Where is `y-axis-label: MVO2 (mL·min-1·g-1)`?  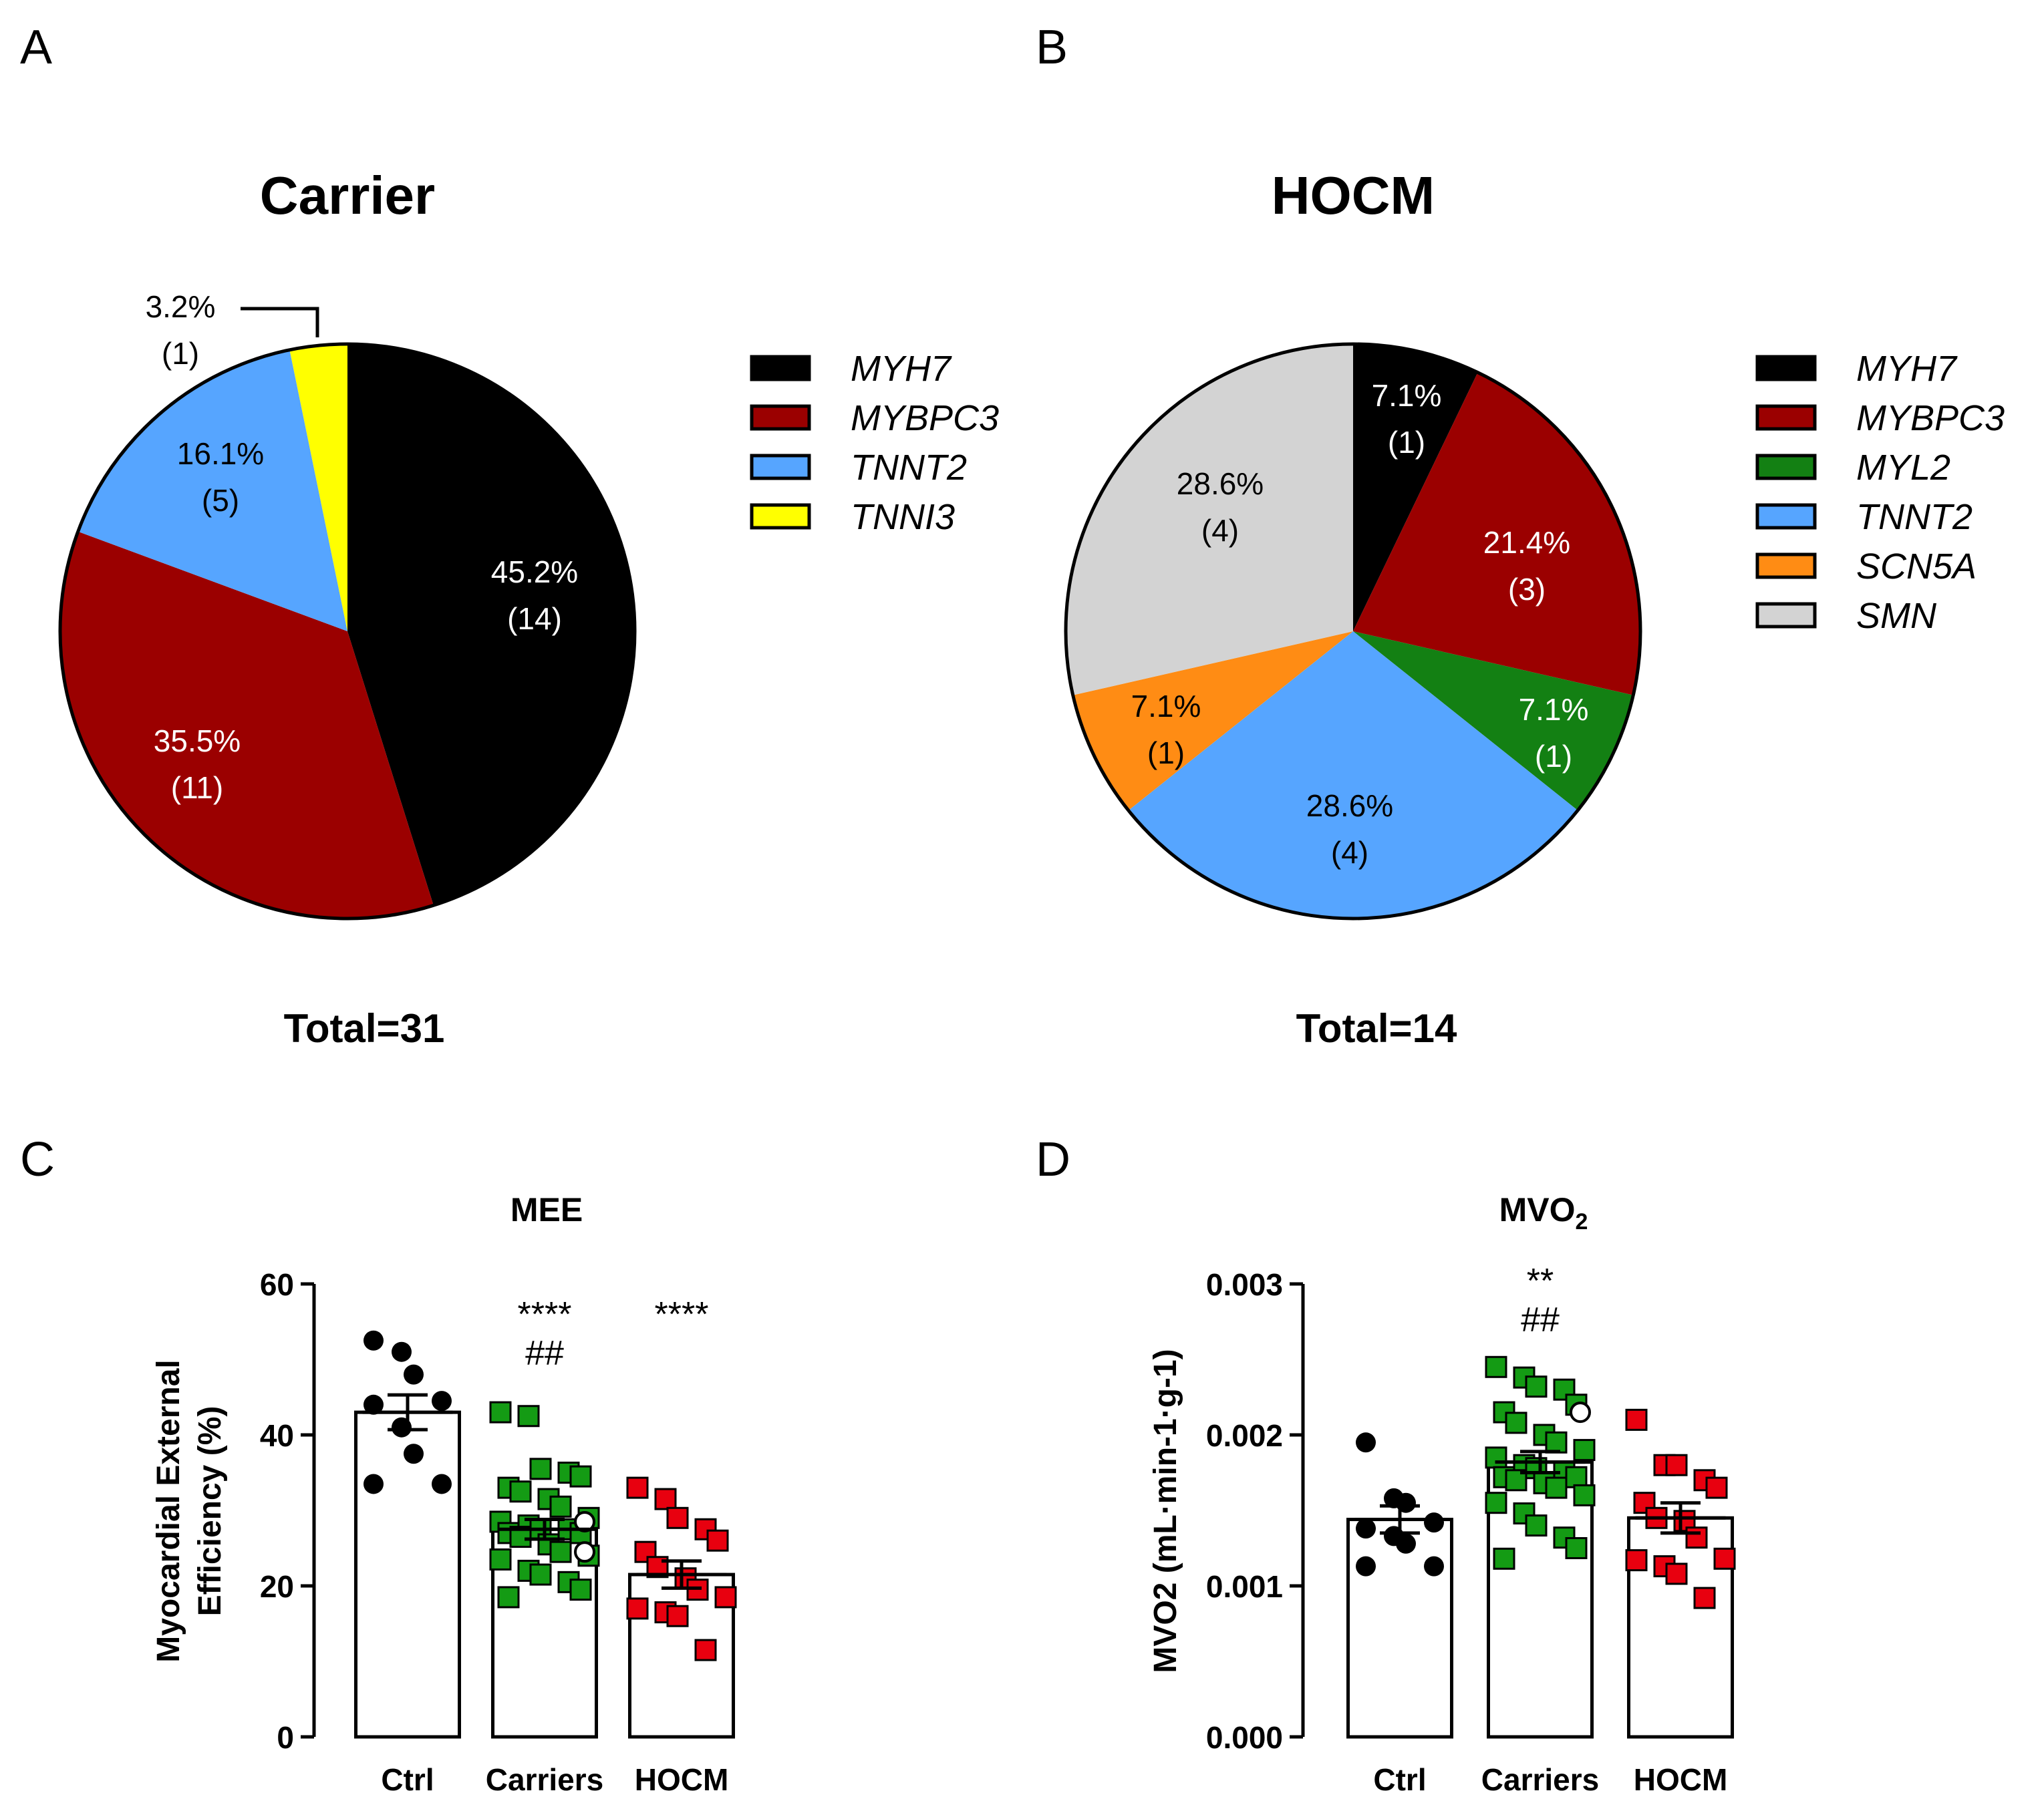
y-axis-label: MVO2 (mL·min-1·g-1) is located at coordinates (1165, 1511).